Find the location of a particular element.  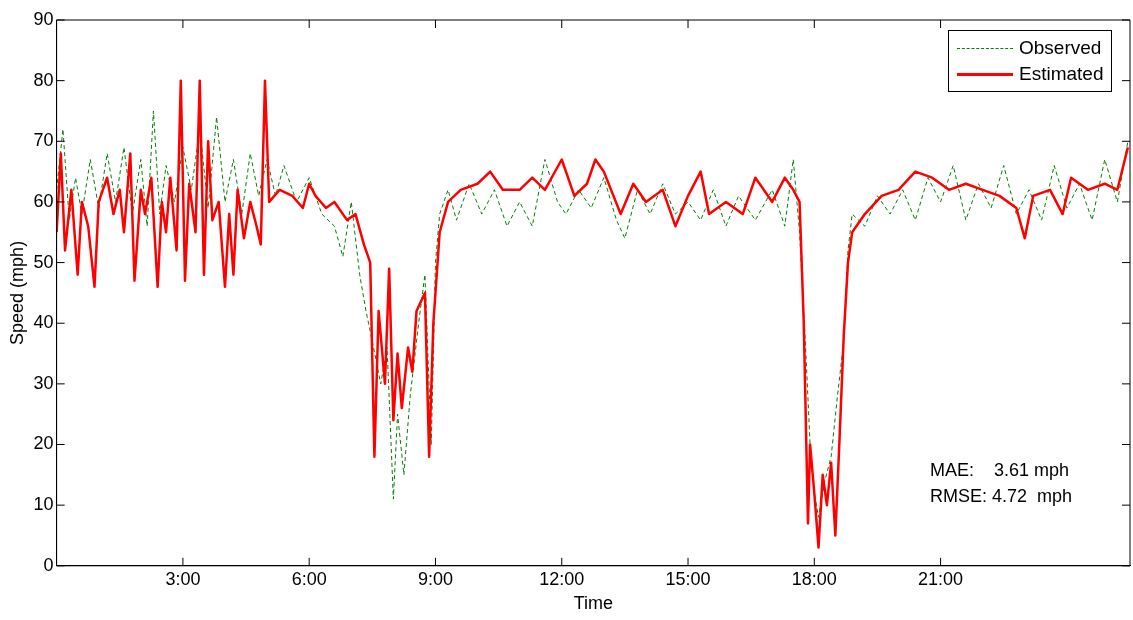

x-axis-title: Time is located at coordinates (593, 603).